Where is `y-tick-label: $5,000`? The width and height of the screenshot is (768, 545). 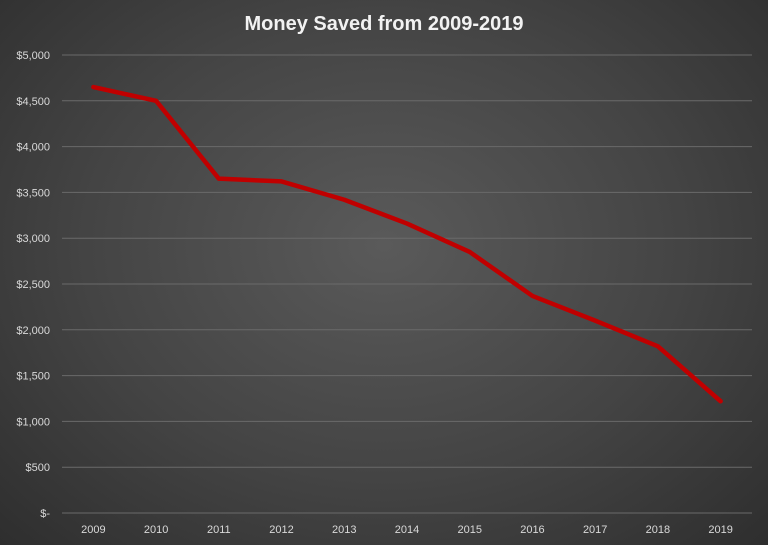
y-tick-label: $5,000 is located at coordinates (33, 56).